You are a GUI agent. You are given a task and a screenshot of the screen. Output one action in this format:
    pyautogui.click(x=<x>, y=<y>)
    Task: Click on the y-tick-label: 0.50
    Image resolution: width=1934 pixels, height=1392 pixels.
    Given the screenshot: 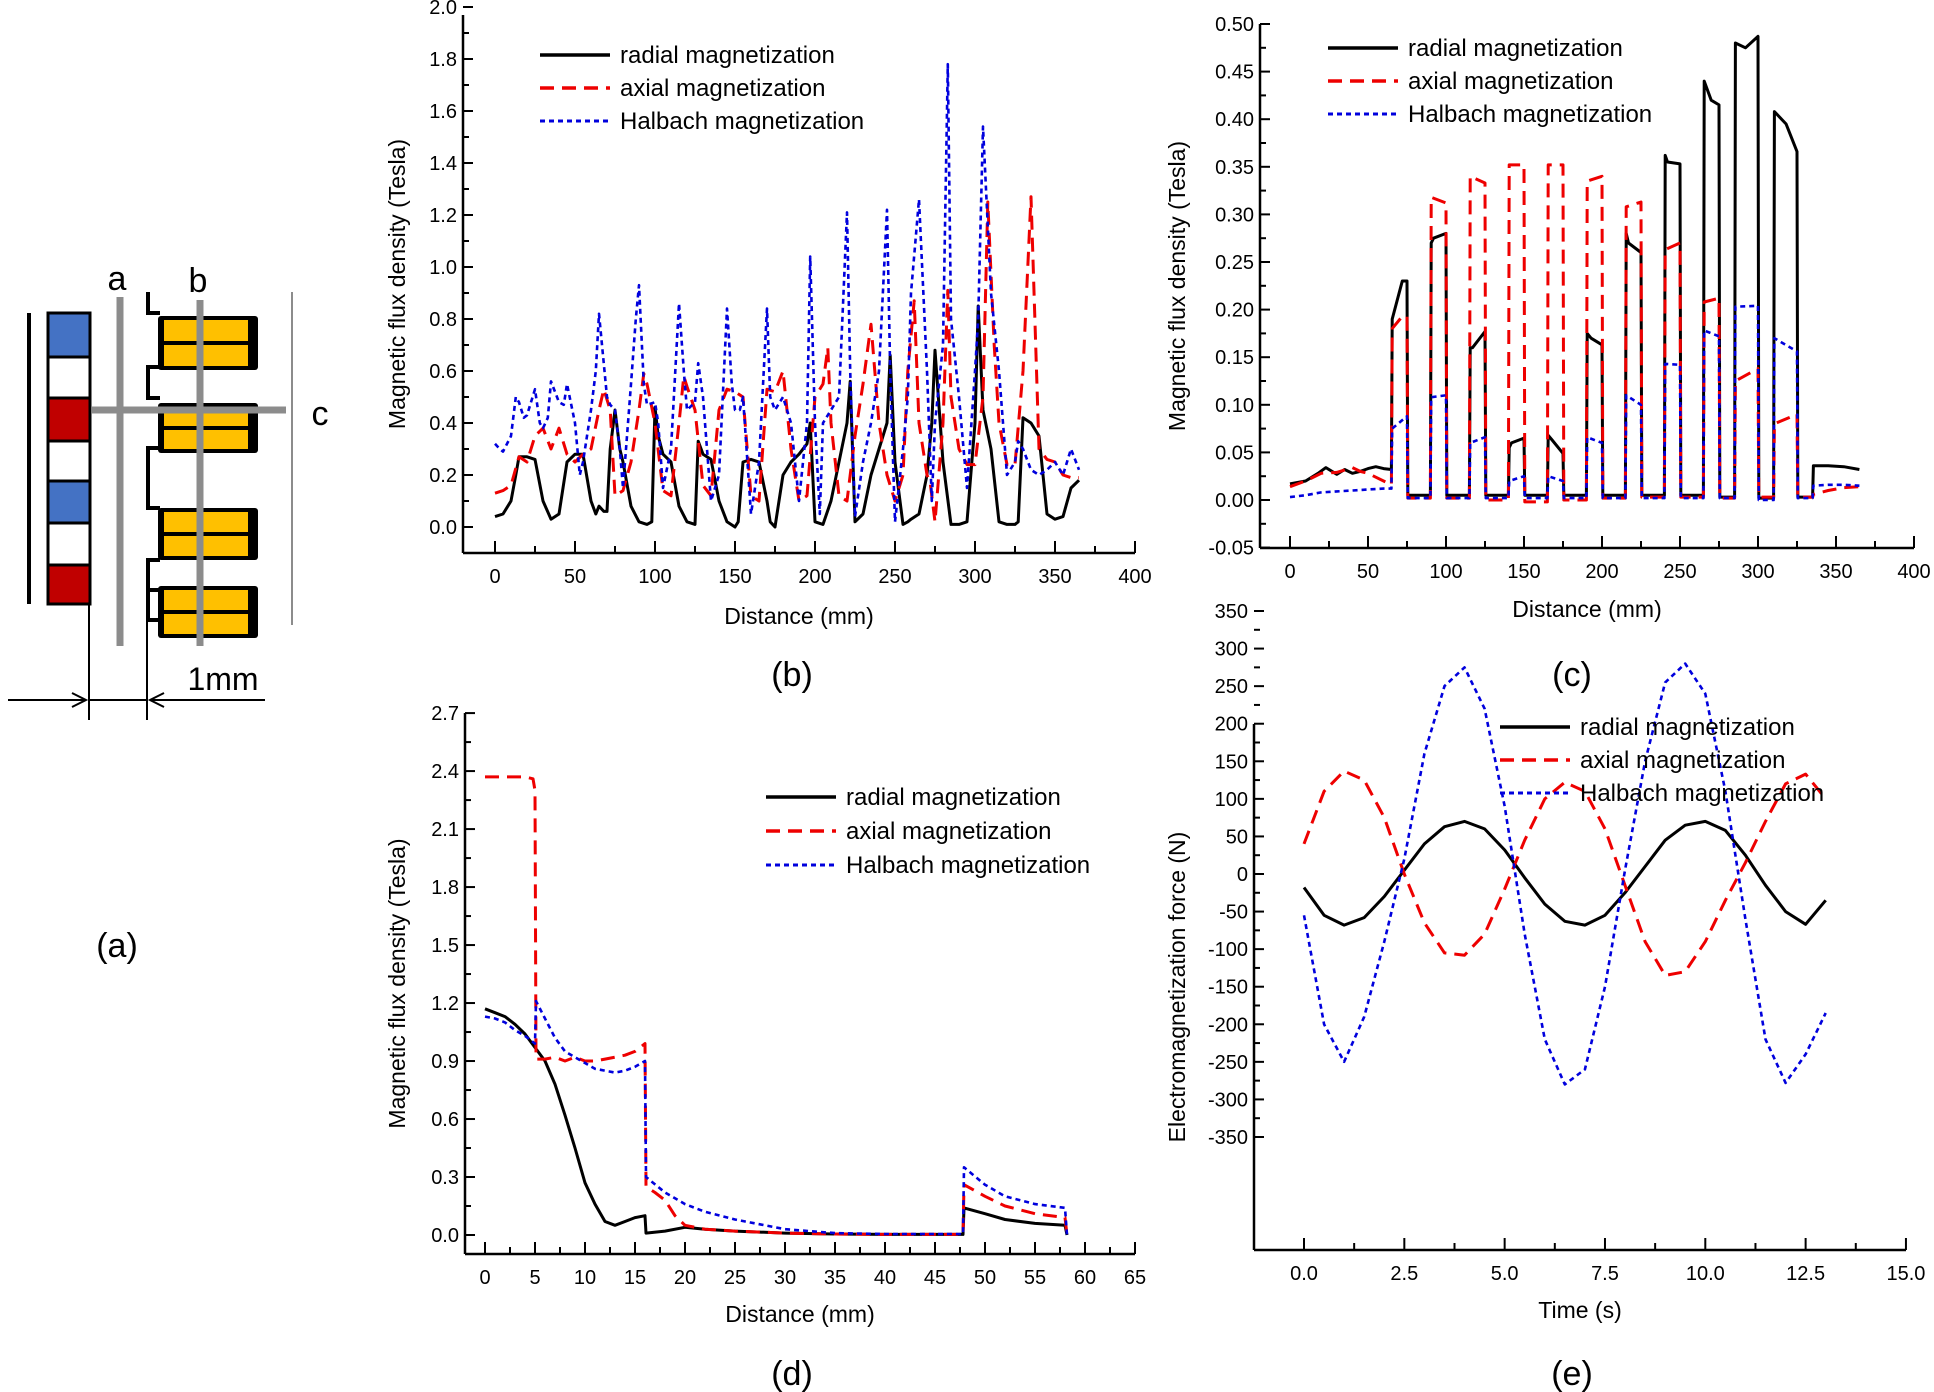 What is the action you would take?
    pyautogui.click(x=1234, y=25)
    